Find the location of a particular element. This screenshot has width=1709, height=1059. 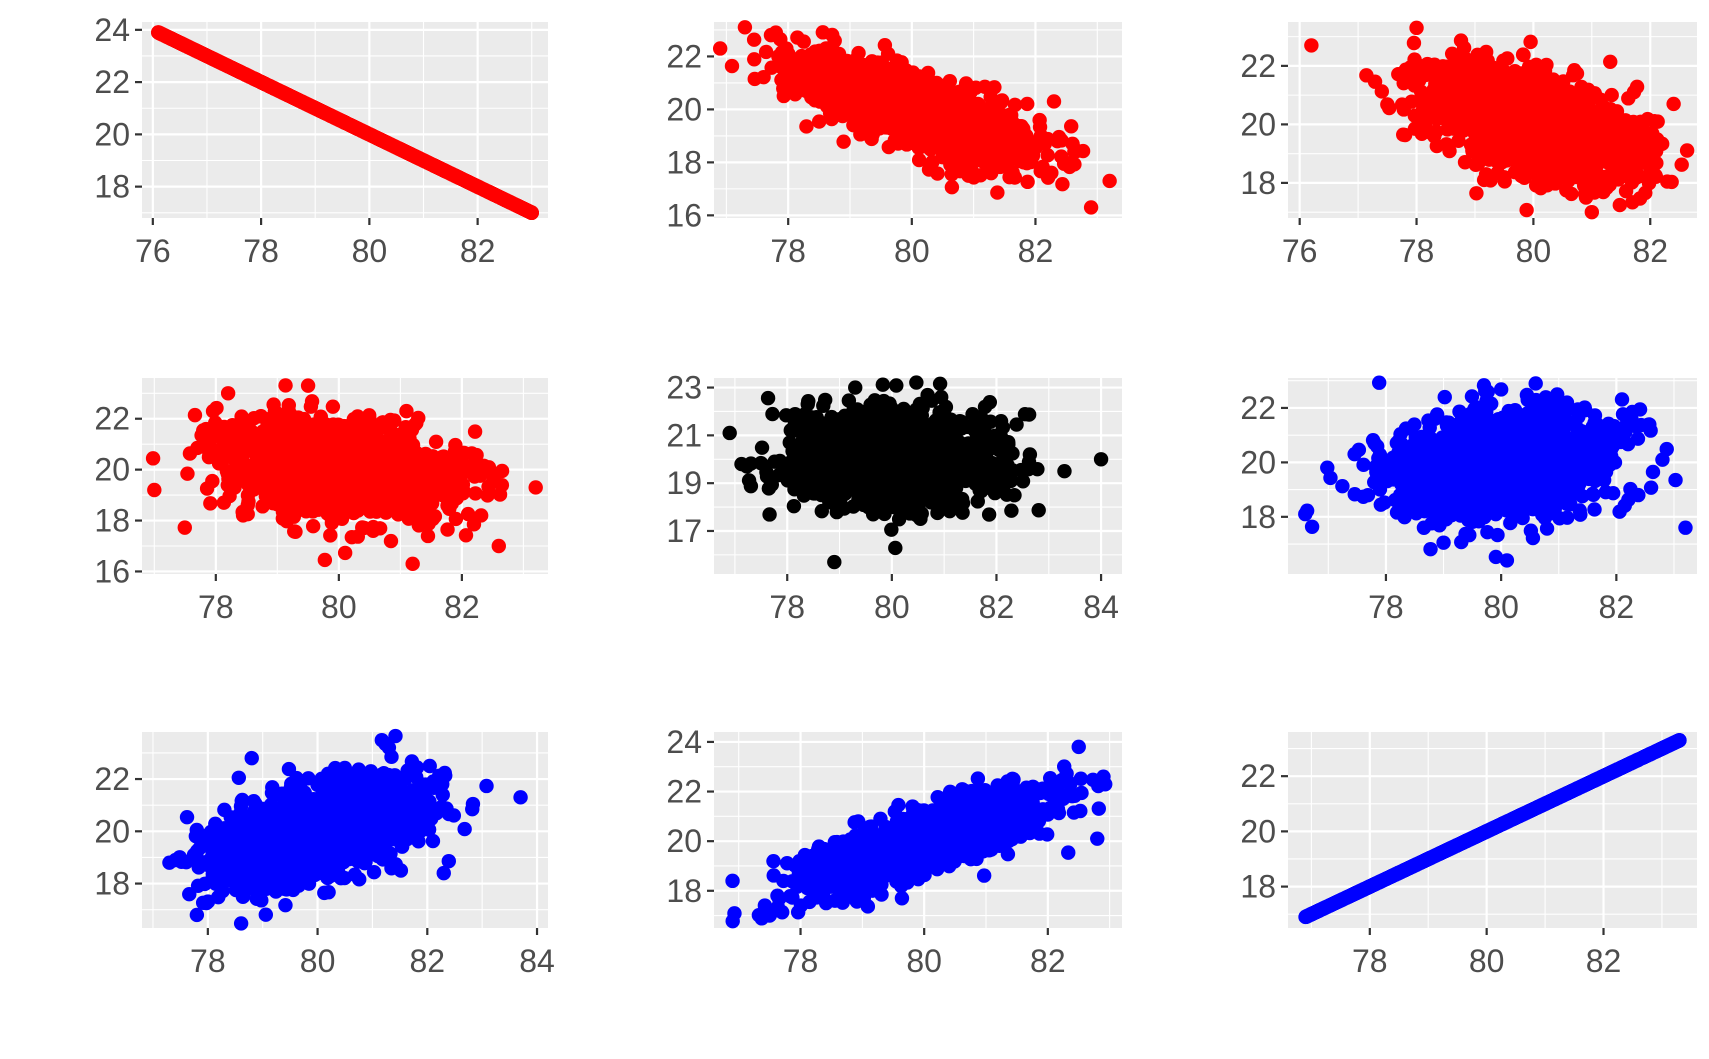

y-tick-label: 22 is located at coordinates (112, 82).